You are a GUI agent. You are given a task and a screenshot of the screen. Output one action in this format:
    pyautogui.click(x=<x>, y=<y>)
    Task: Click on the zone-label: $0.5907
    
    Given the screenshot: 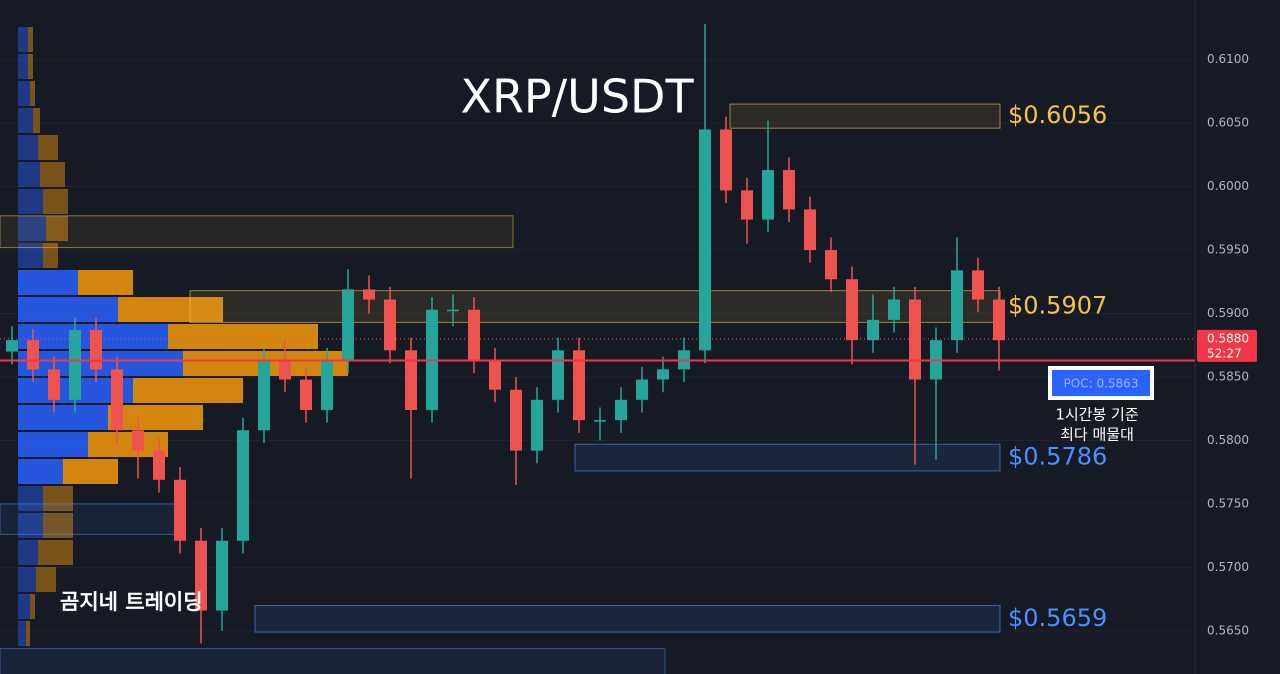 What is the action you would take?
    pyautogui.click(x=1057, y=306)
    